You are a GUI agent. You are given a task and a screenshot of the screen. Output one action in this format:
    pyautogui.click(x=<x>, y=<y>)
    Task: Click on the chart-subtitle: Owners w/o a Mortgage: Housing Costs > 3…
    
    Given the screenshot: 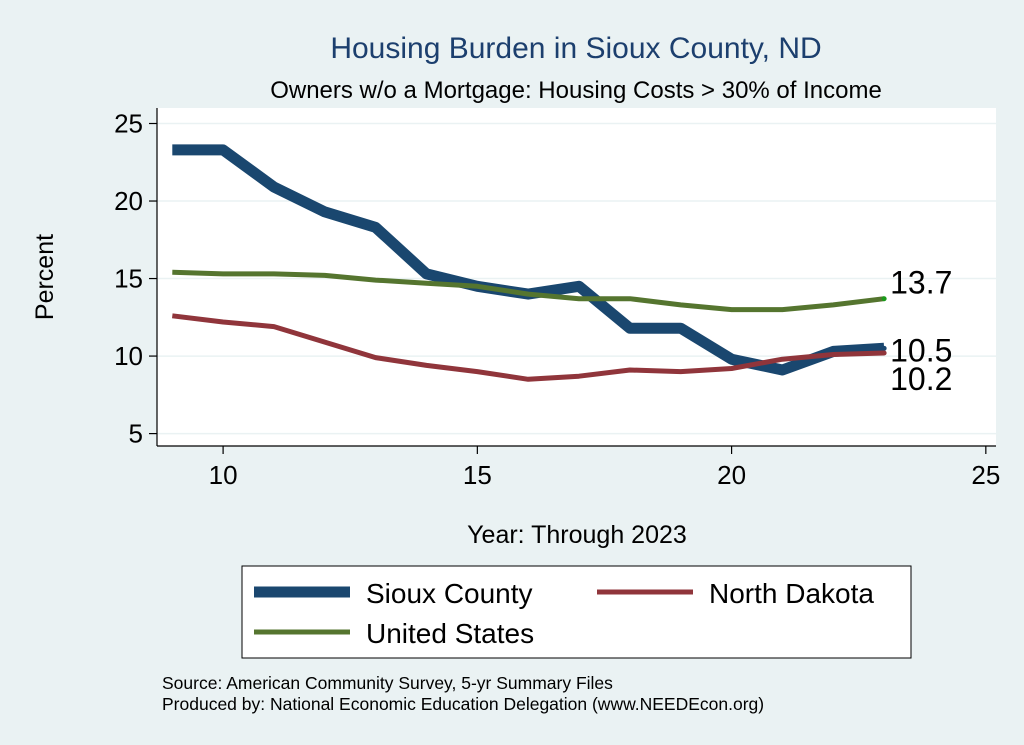 What is the action you would take?
    pyautogui.click(x=576, y=90)
    